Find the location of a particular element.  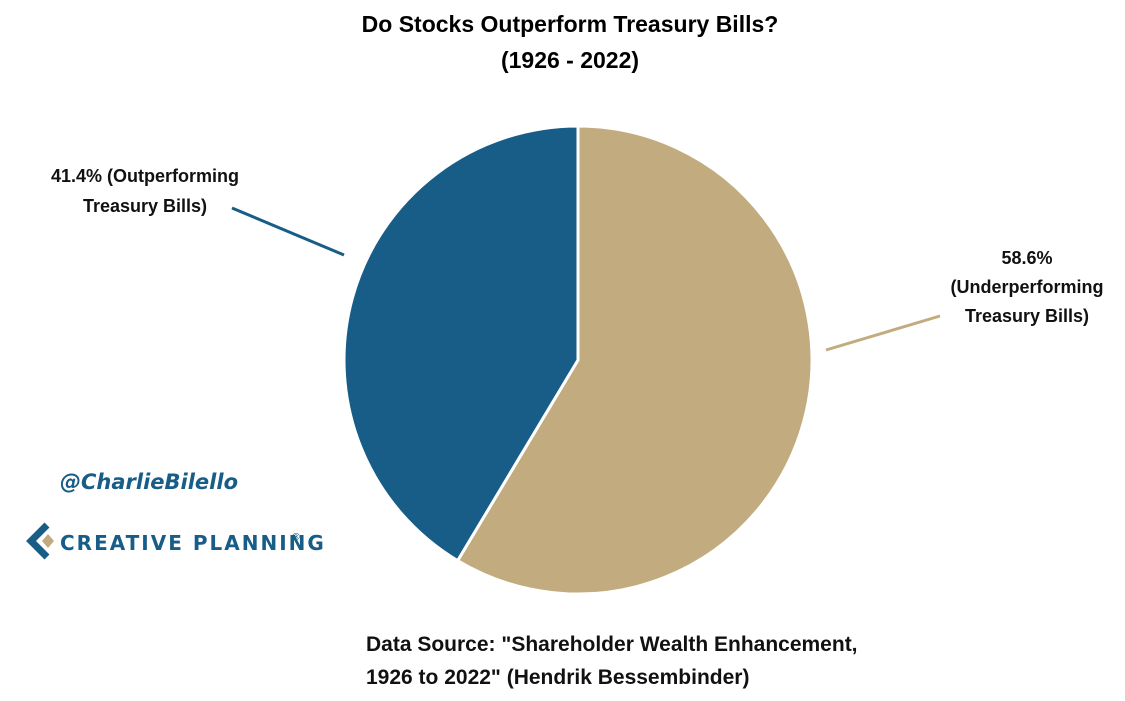

slice-label-outperforming-treasury-bills-line-1: 41.4% (Outperforming is located at coordinates (145, 176).